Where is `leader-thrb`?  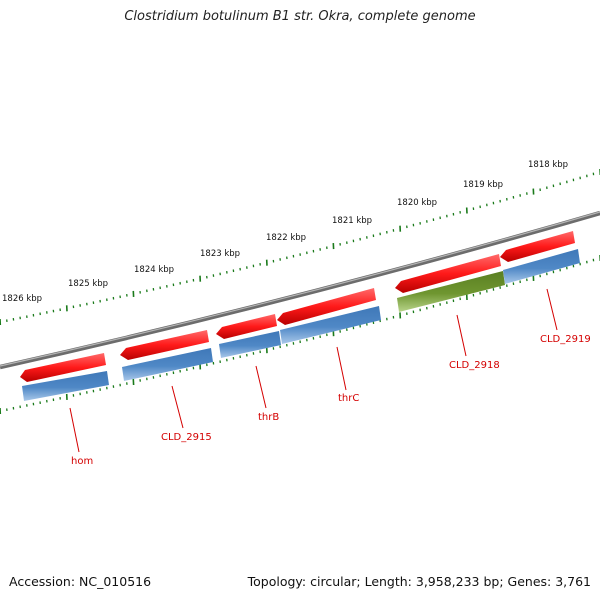
leader-thrb is located at coordinates (261, 387).